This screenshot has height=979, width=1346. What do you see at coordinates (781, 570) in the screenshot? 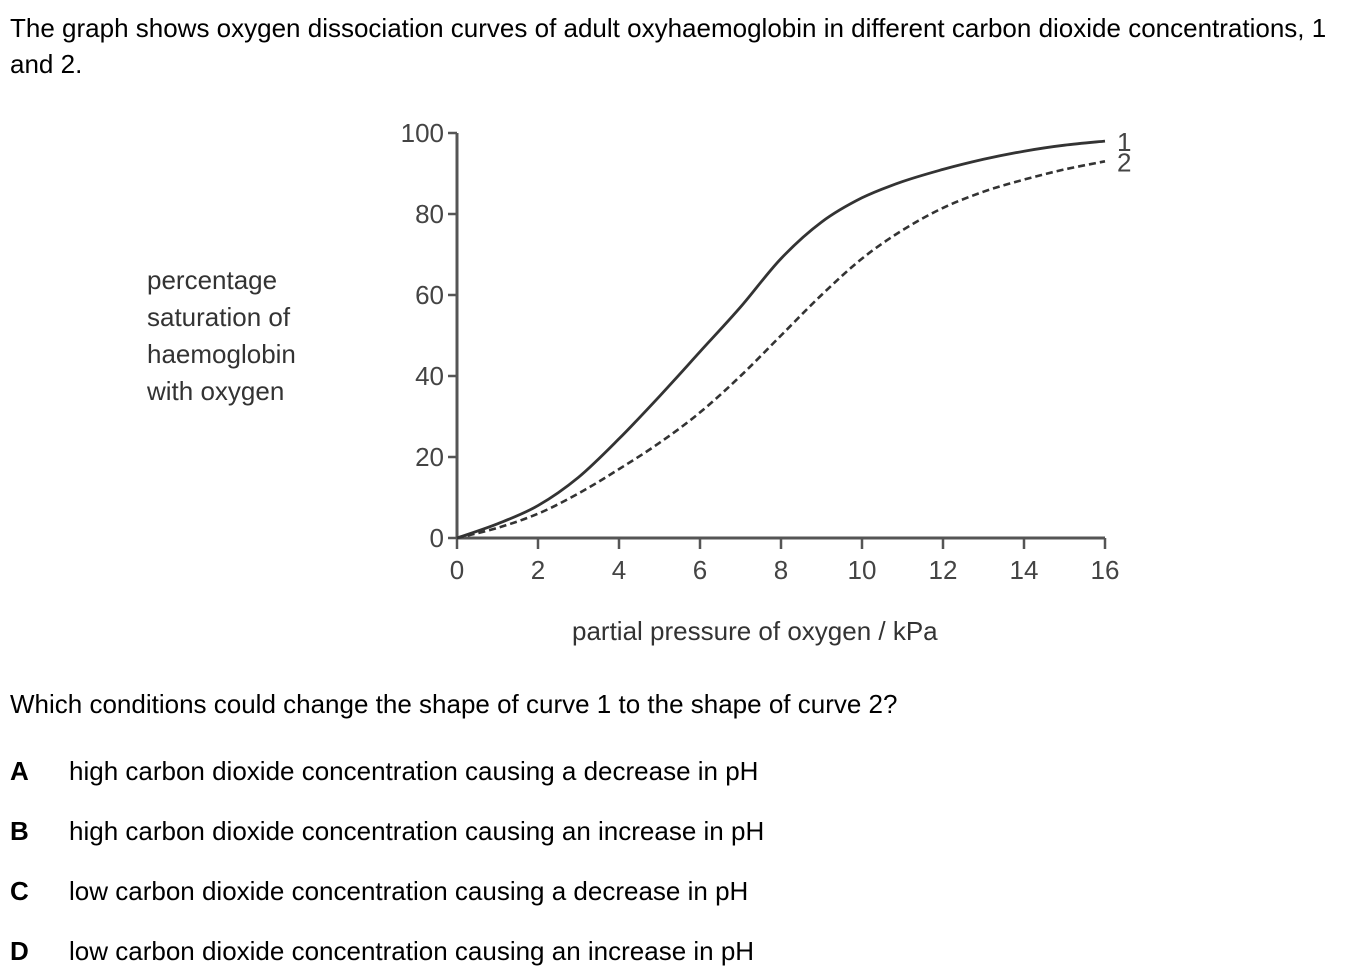
I see `x-tick-label: 8` at bounding box center [781, 570].